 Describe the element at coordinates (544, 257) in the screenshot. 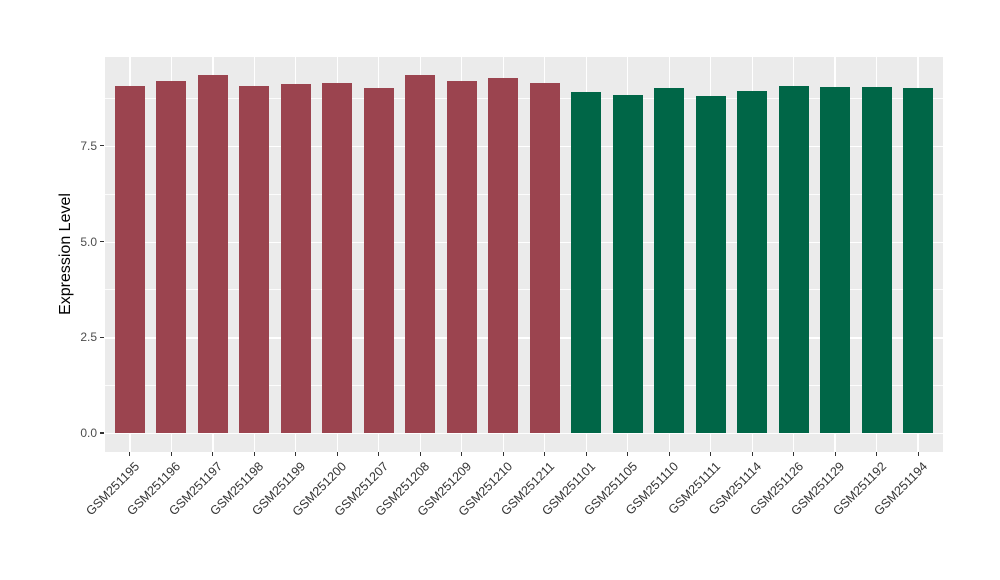

I see `bar-GSM251211` at that location.